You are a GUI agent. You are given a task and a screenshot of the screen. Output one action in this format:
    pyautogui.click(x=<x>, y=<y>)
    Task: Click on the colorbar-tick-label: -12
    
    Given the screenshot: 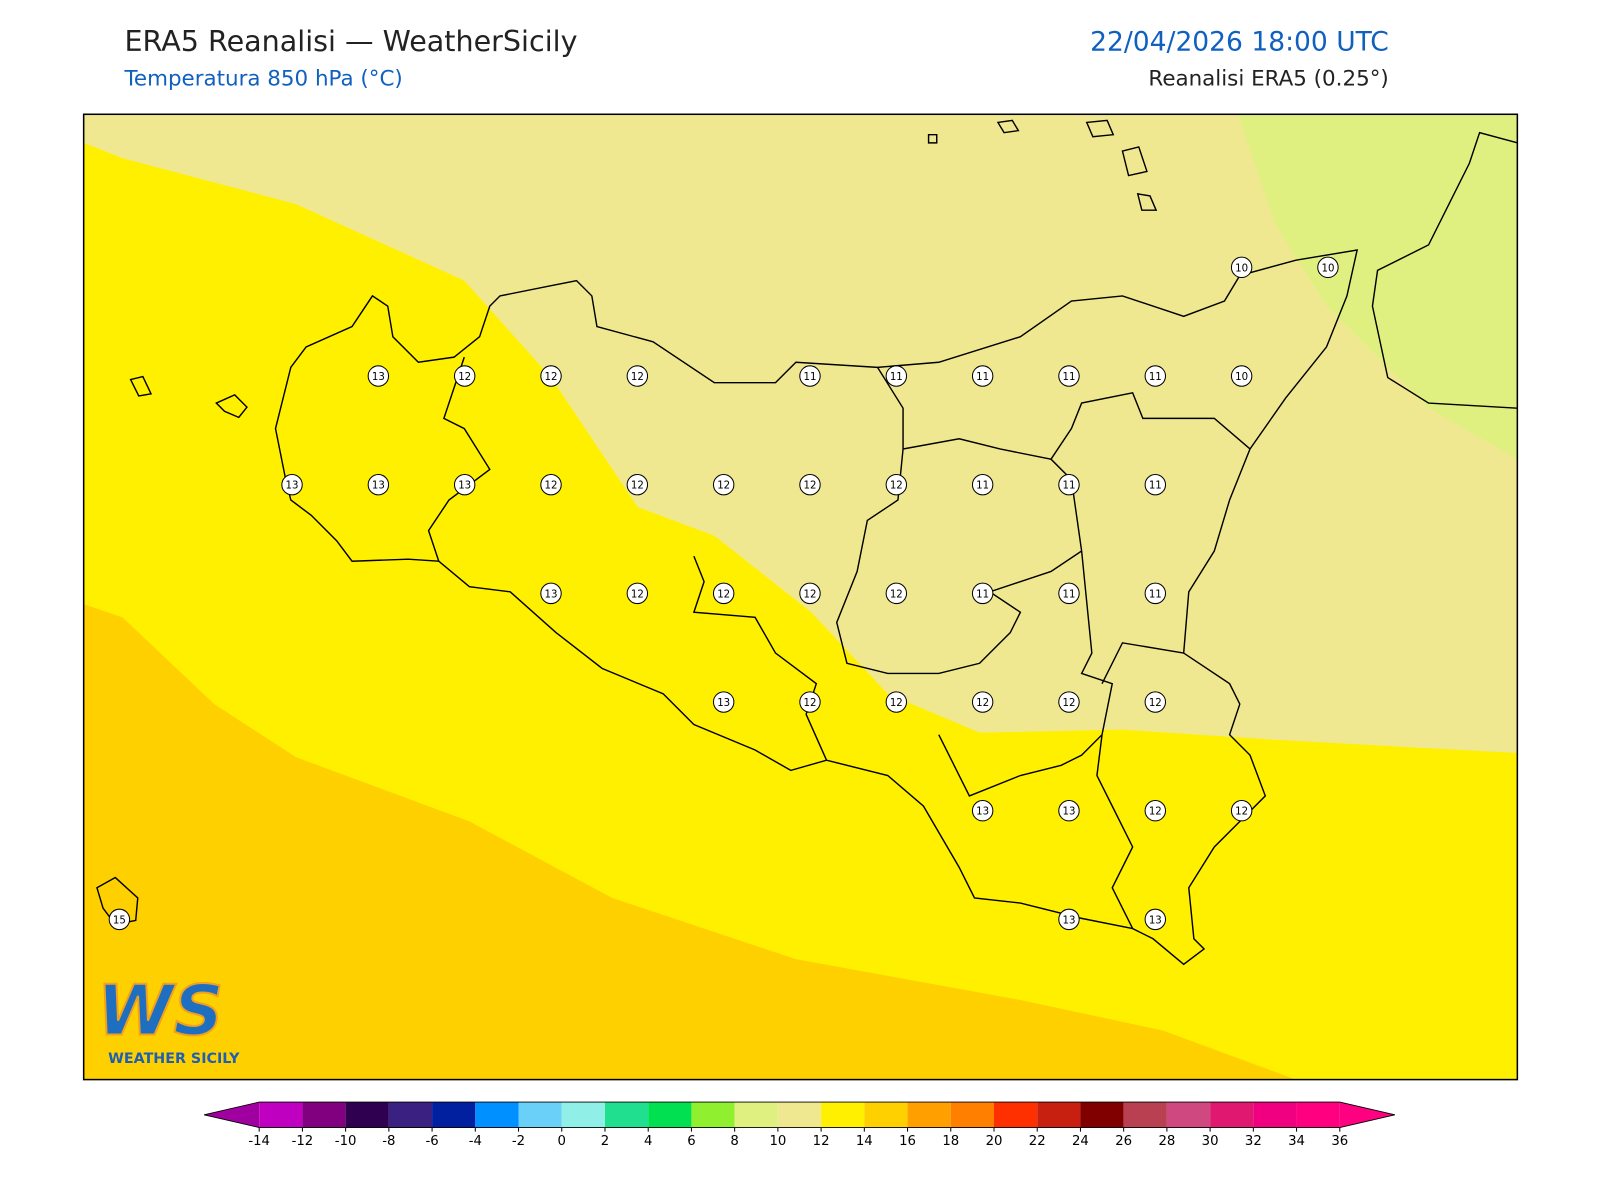 What is the action you would take?
    pyautogui.click(x=303, y=1141)
    